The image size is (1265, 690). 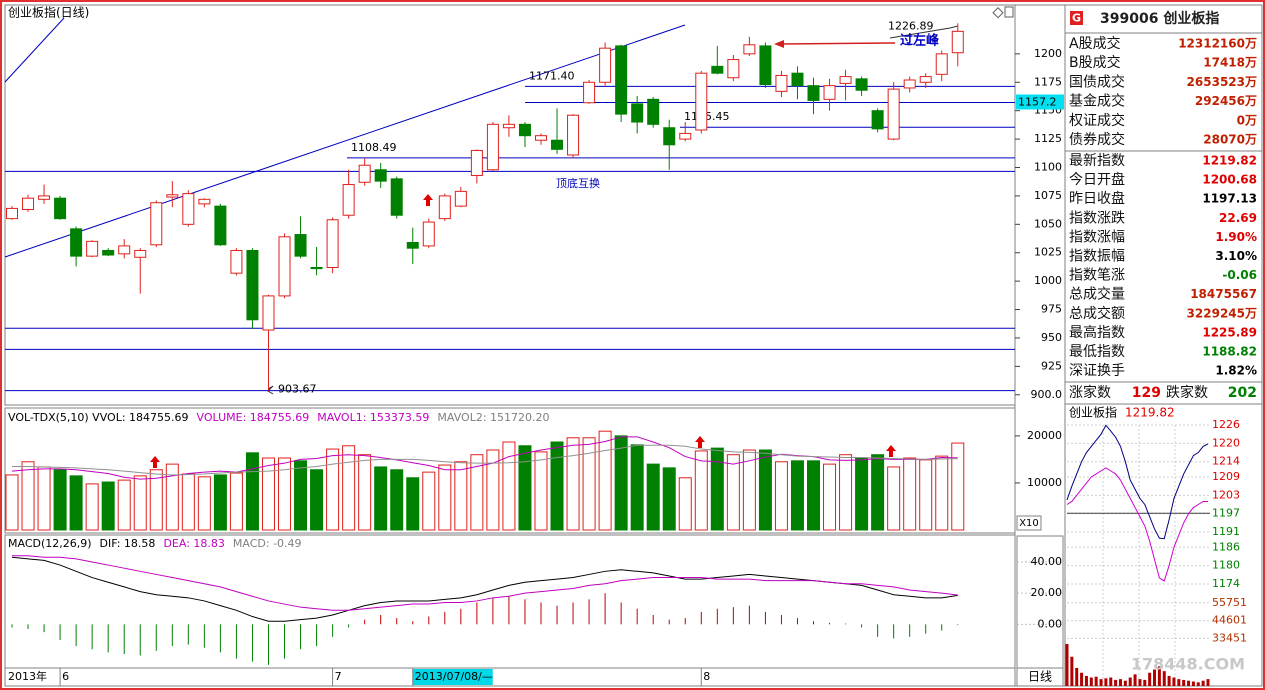 What do you see at coordinates (1226, 476) in the screenshot?
I see `y-tick-label: 1209` at bounding box center [1226, 476].